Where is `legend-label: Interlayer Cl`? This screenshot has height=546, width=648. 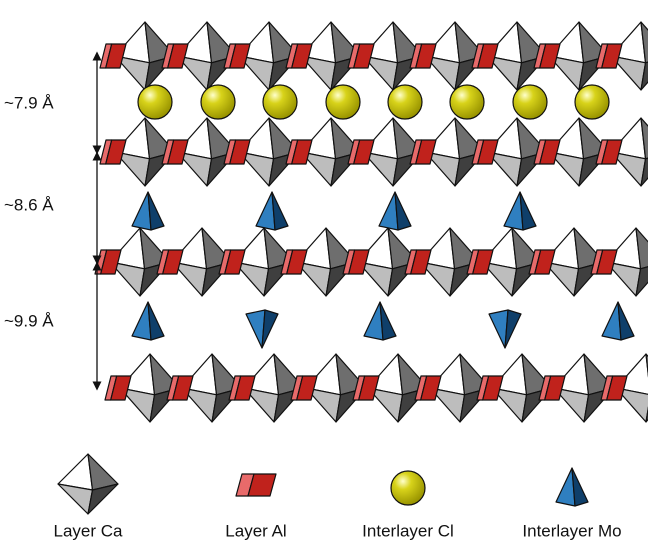 legend-label: Interlayer Cl is located at coordinates (408, 530).